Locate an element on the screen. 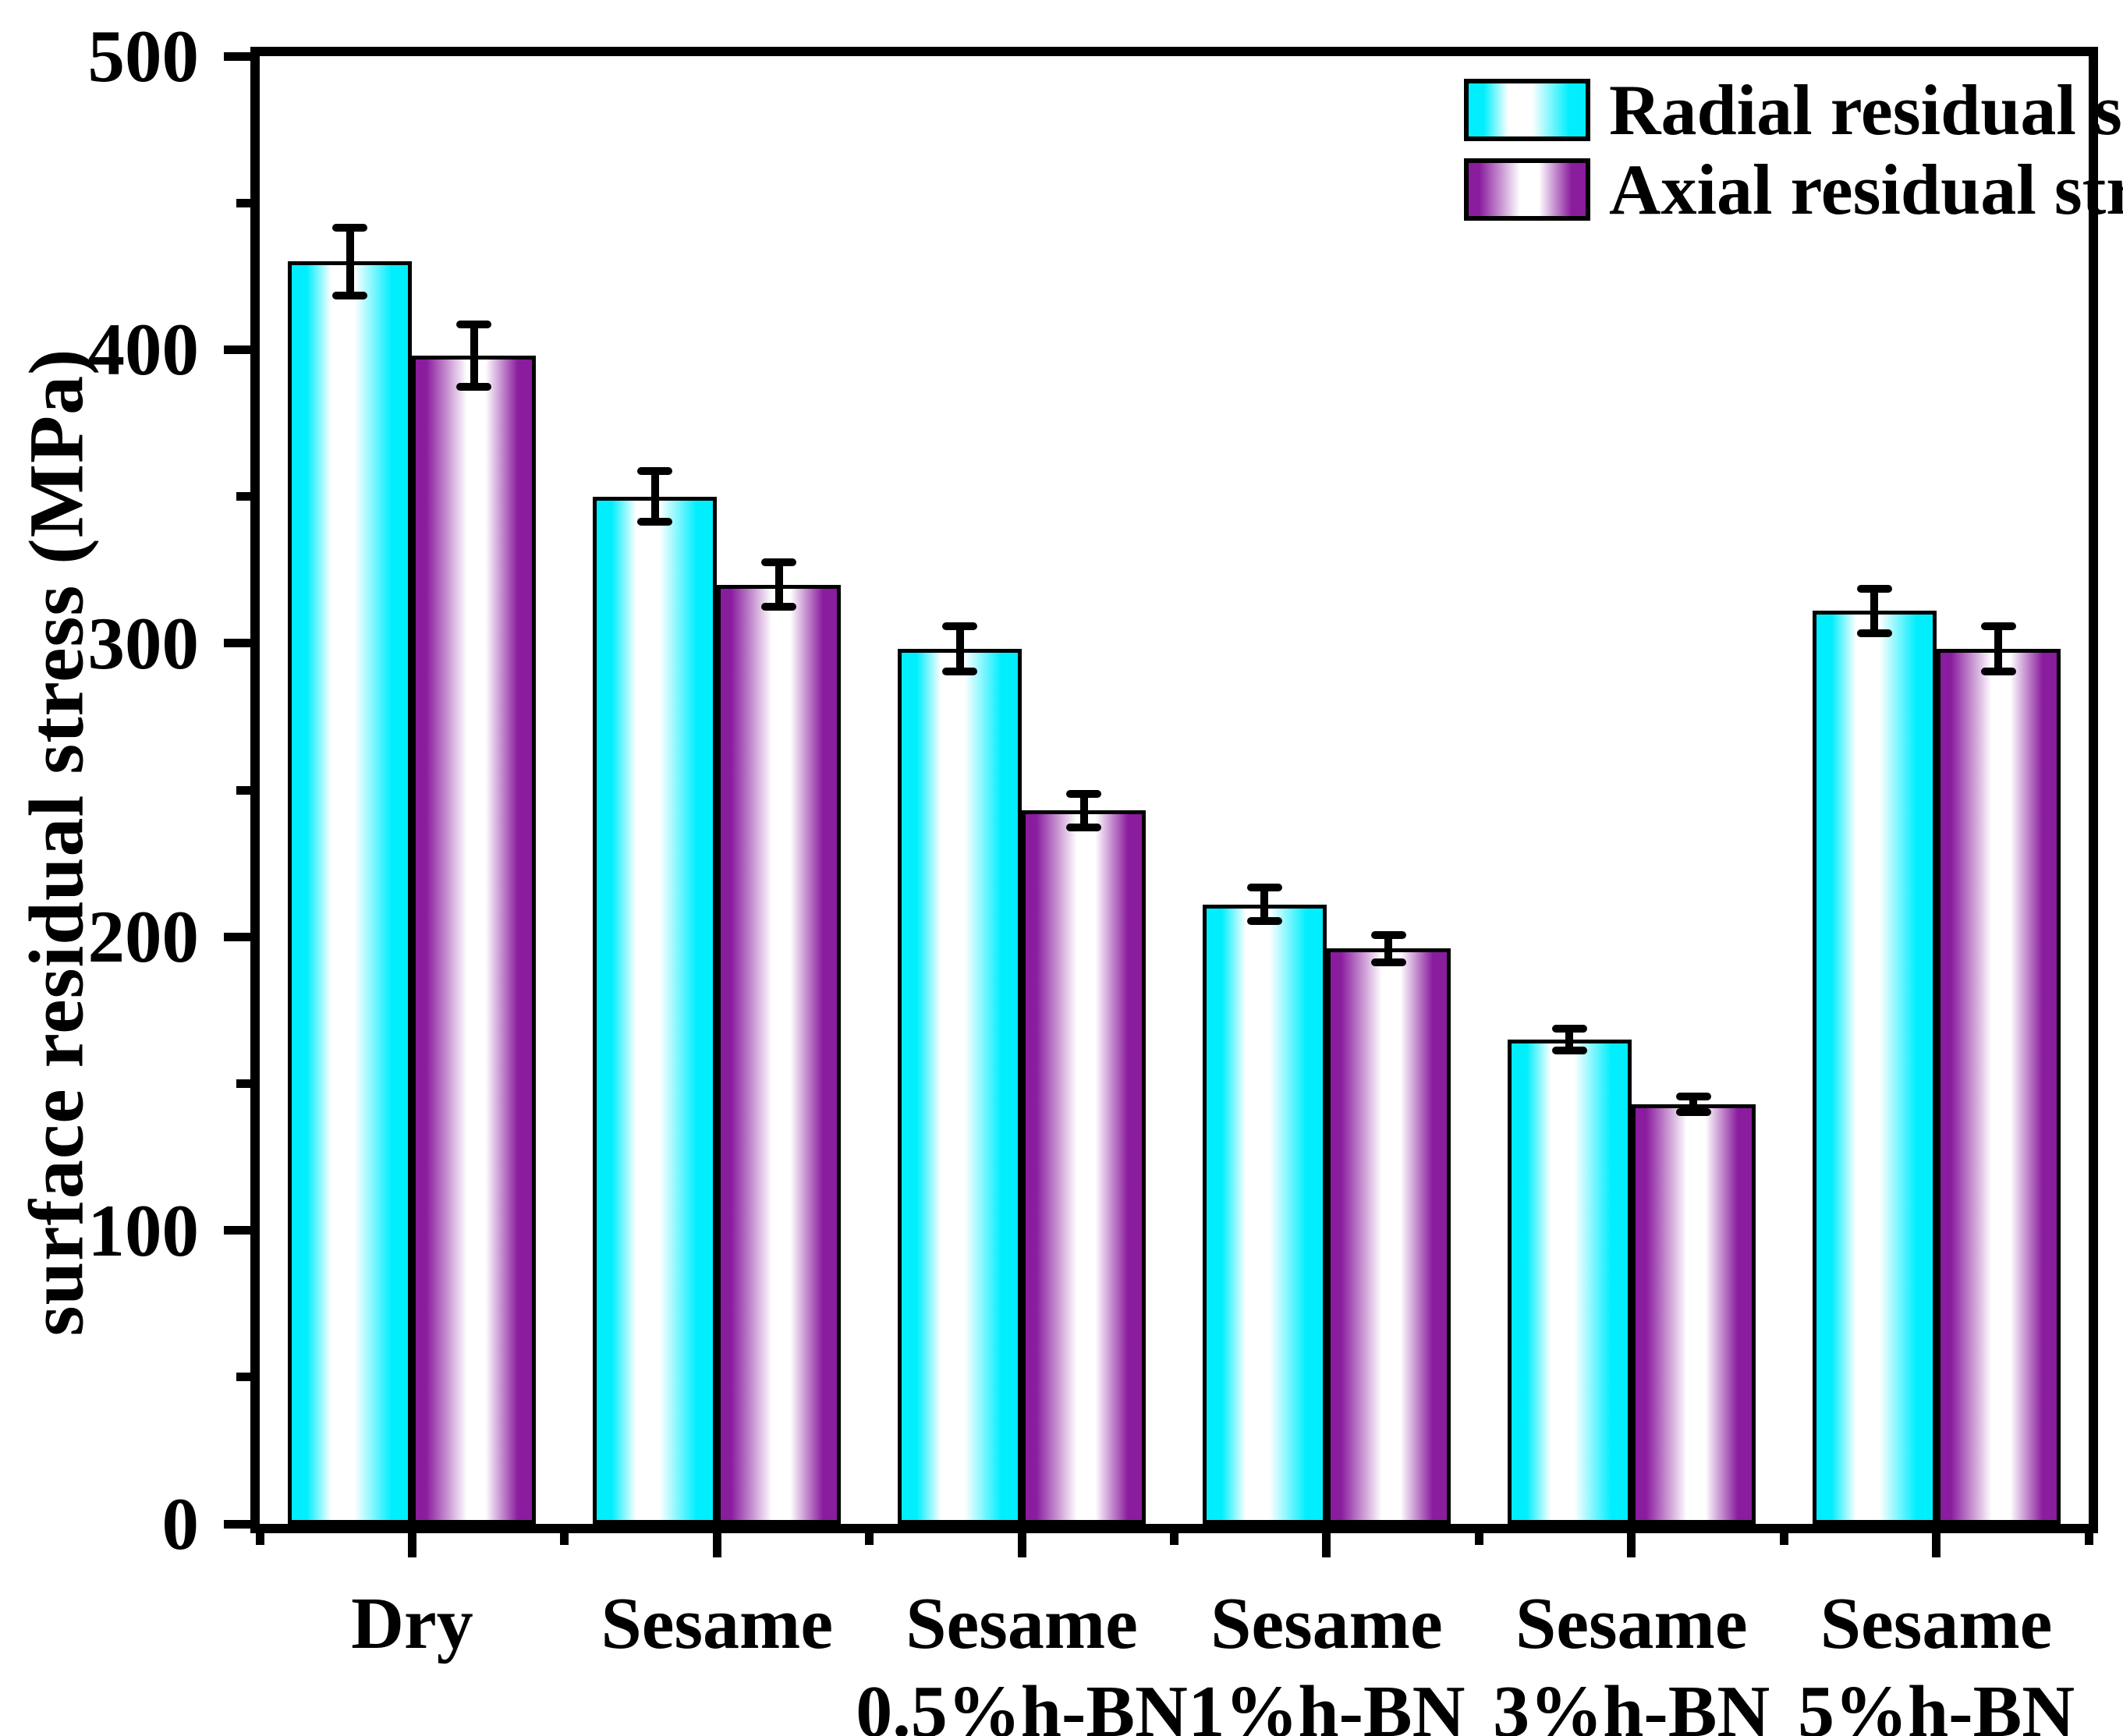 The height and width of the screenshot is (1736, 2123). legend-item-radial: Radial residual stress is located at coordinates (1794, 110).